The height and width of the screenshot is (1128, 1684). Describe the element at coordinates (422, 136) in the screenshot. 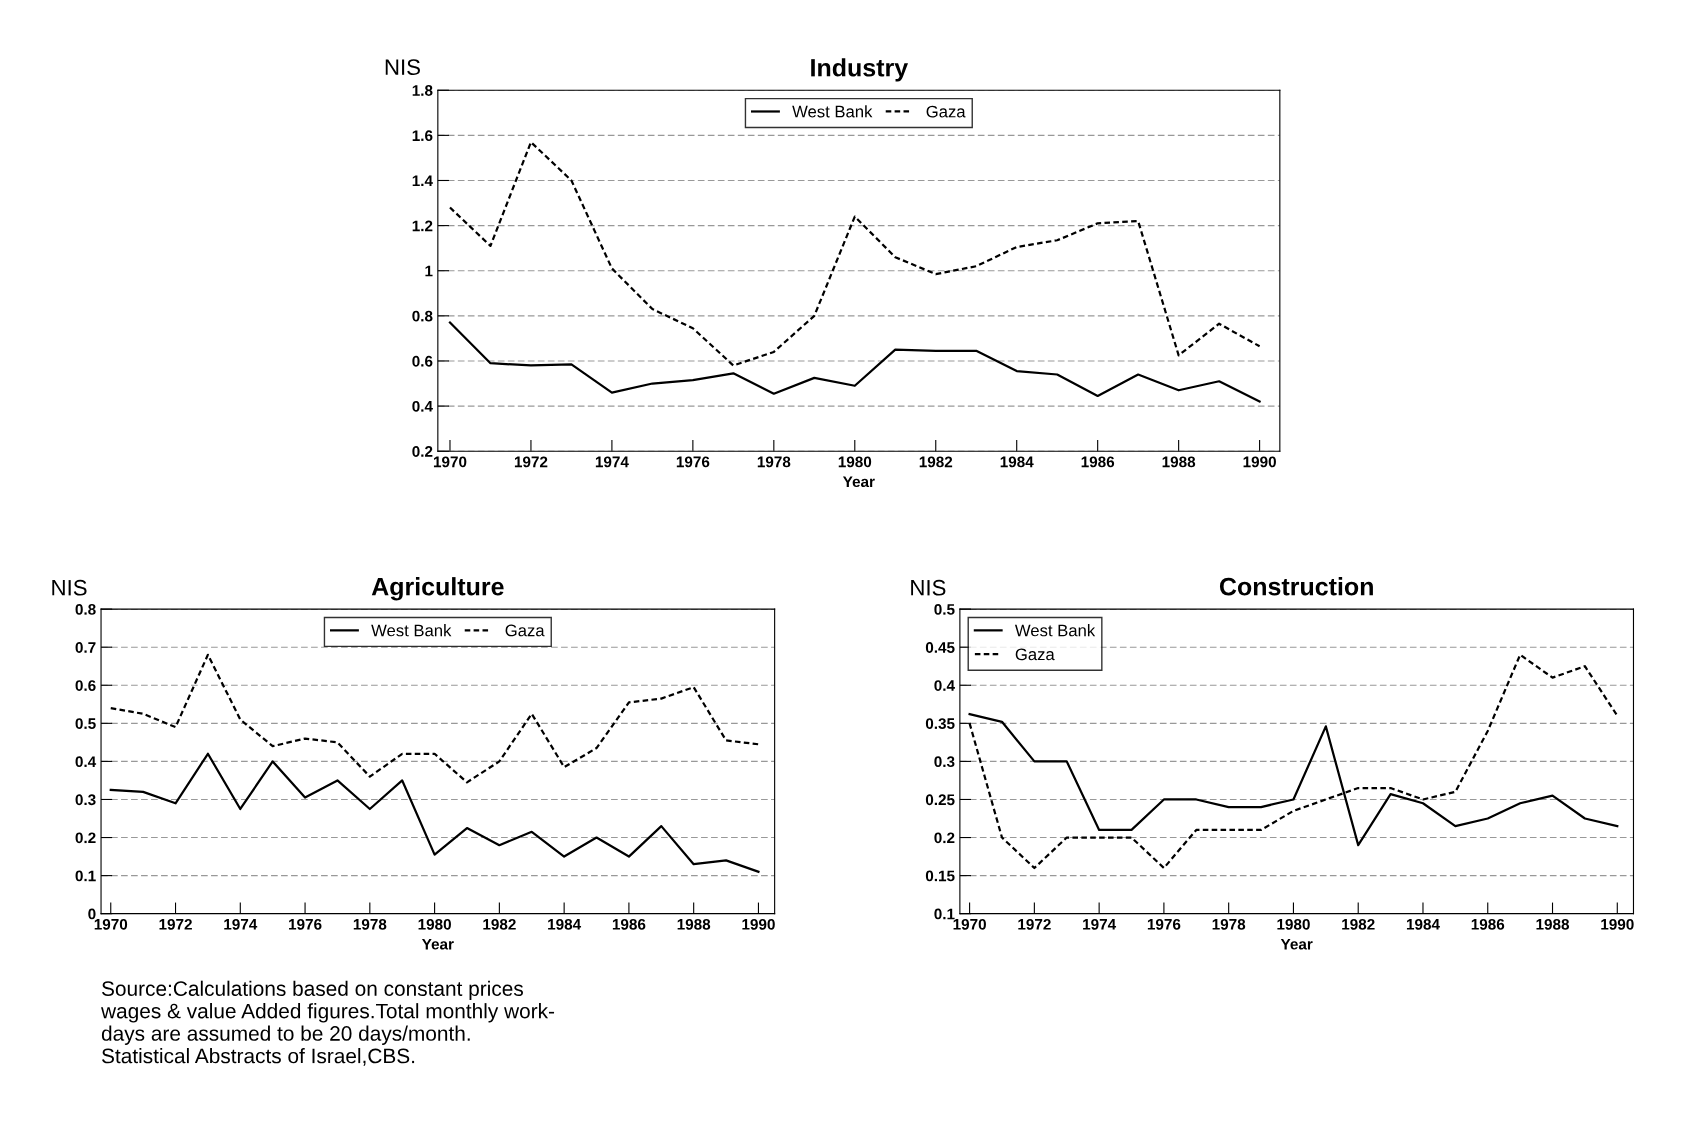

I see `y-tick-label: 1.6` at that location.